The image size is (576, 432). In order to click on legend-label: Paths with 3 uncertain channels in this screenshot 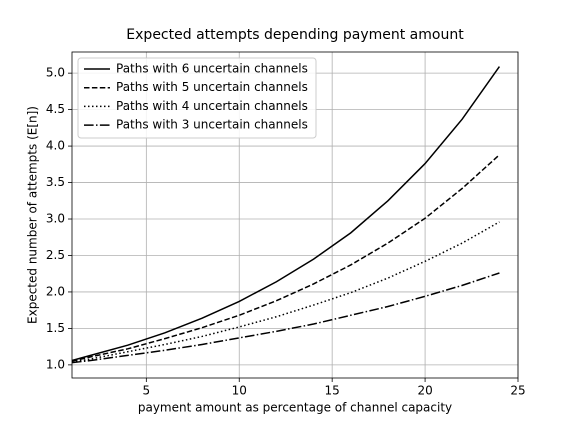, I will do `click(212, 125)`.